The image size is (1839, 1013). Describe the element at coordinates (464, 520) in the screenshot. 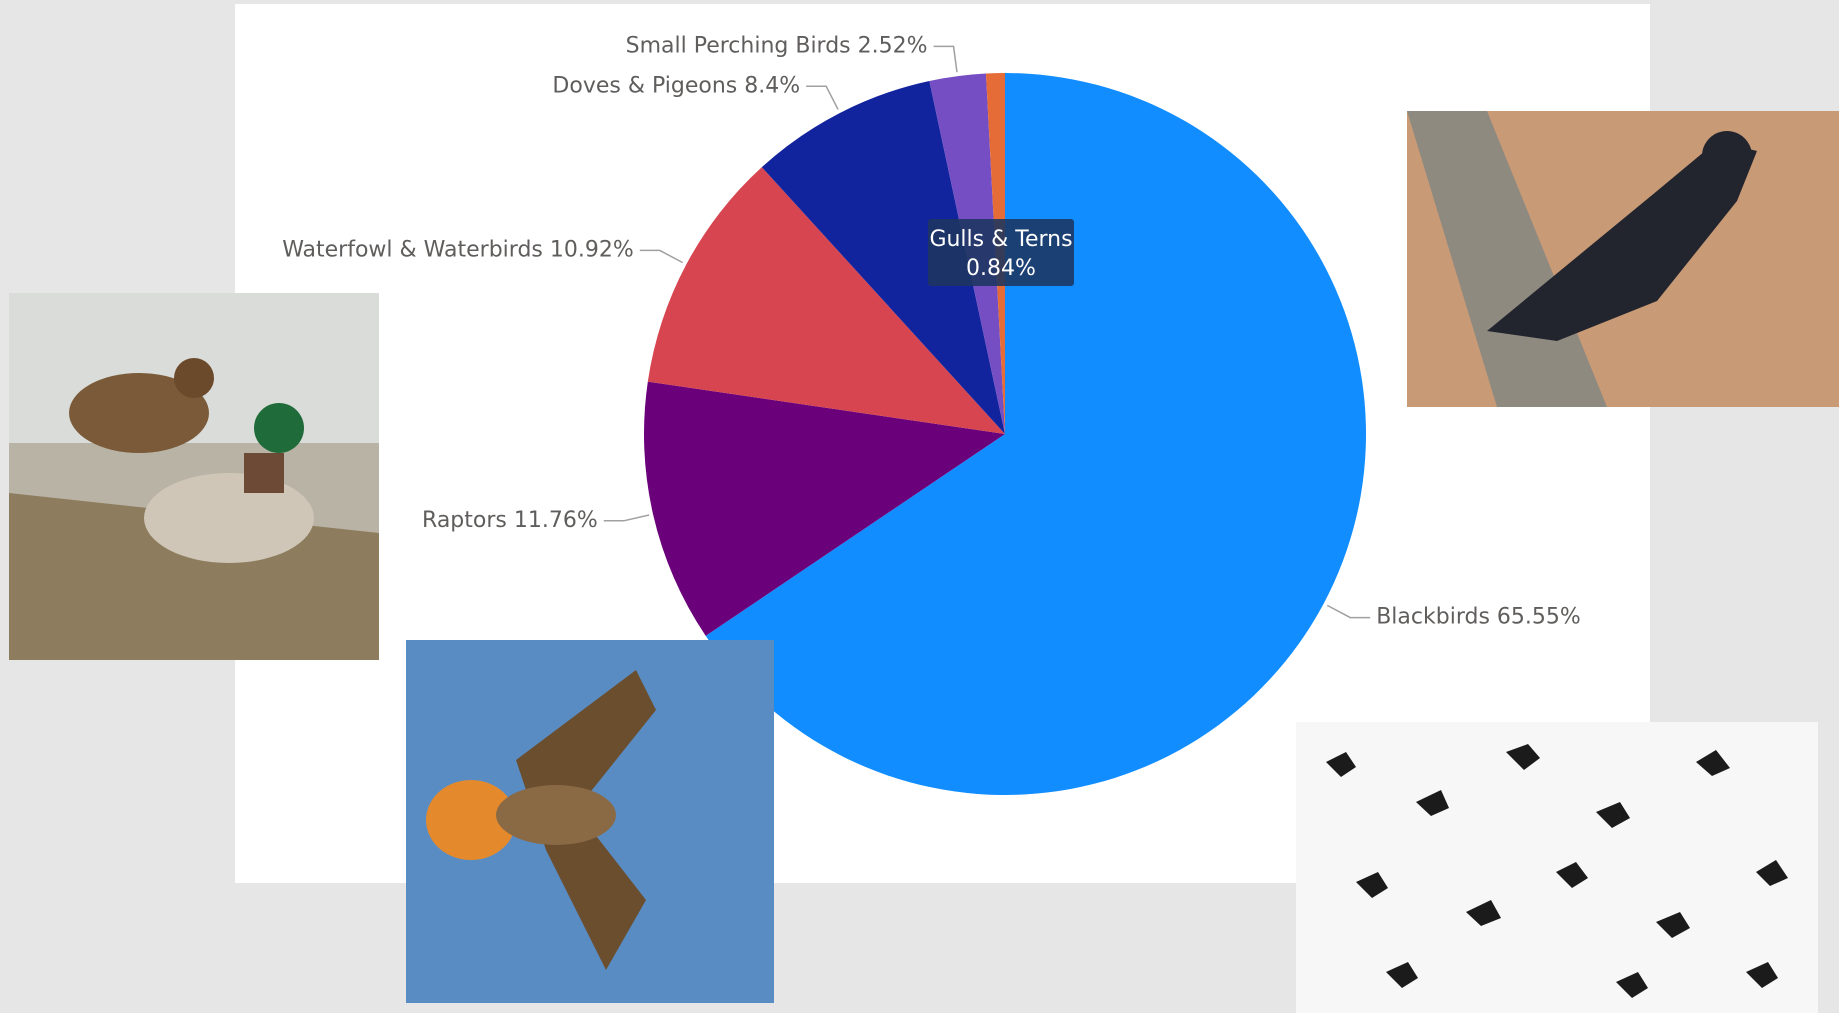

I see `category-label: Raptors` at that location.